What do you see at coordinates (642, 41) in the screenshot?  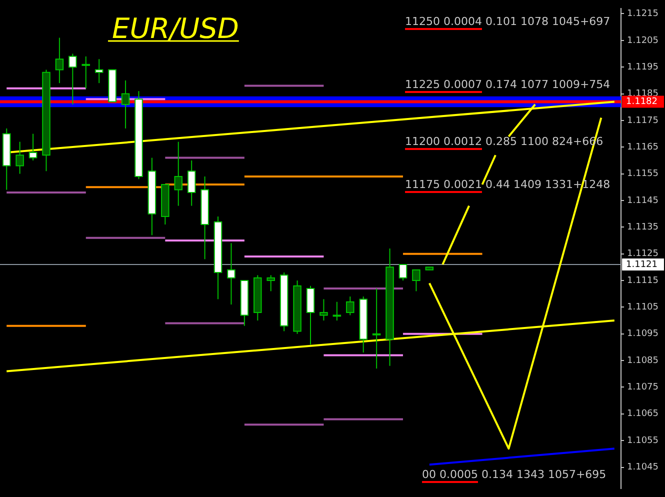 I see `y-tick-label: 1.1205` at bounding box center [642, 41].